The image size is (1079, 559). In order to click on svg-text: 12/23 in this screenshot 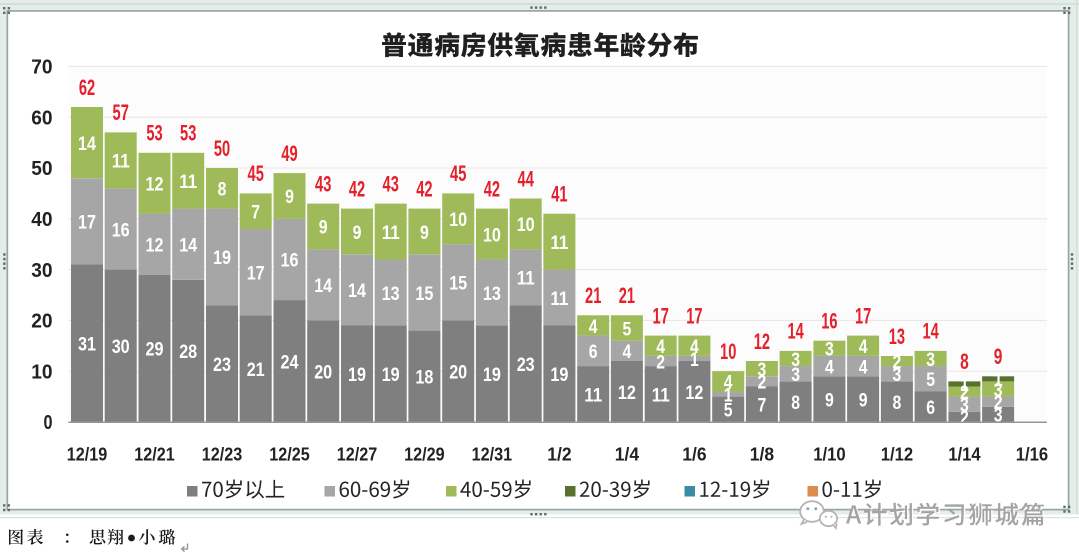, I will do `click(222, 455)`.